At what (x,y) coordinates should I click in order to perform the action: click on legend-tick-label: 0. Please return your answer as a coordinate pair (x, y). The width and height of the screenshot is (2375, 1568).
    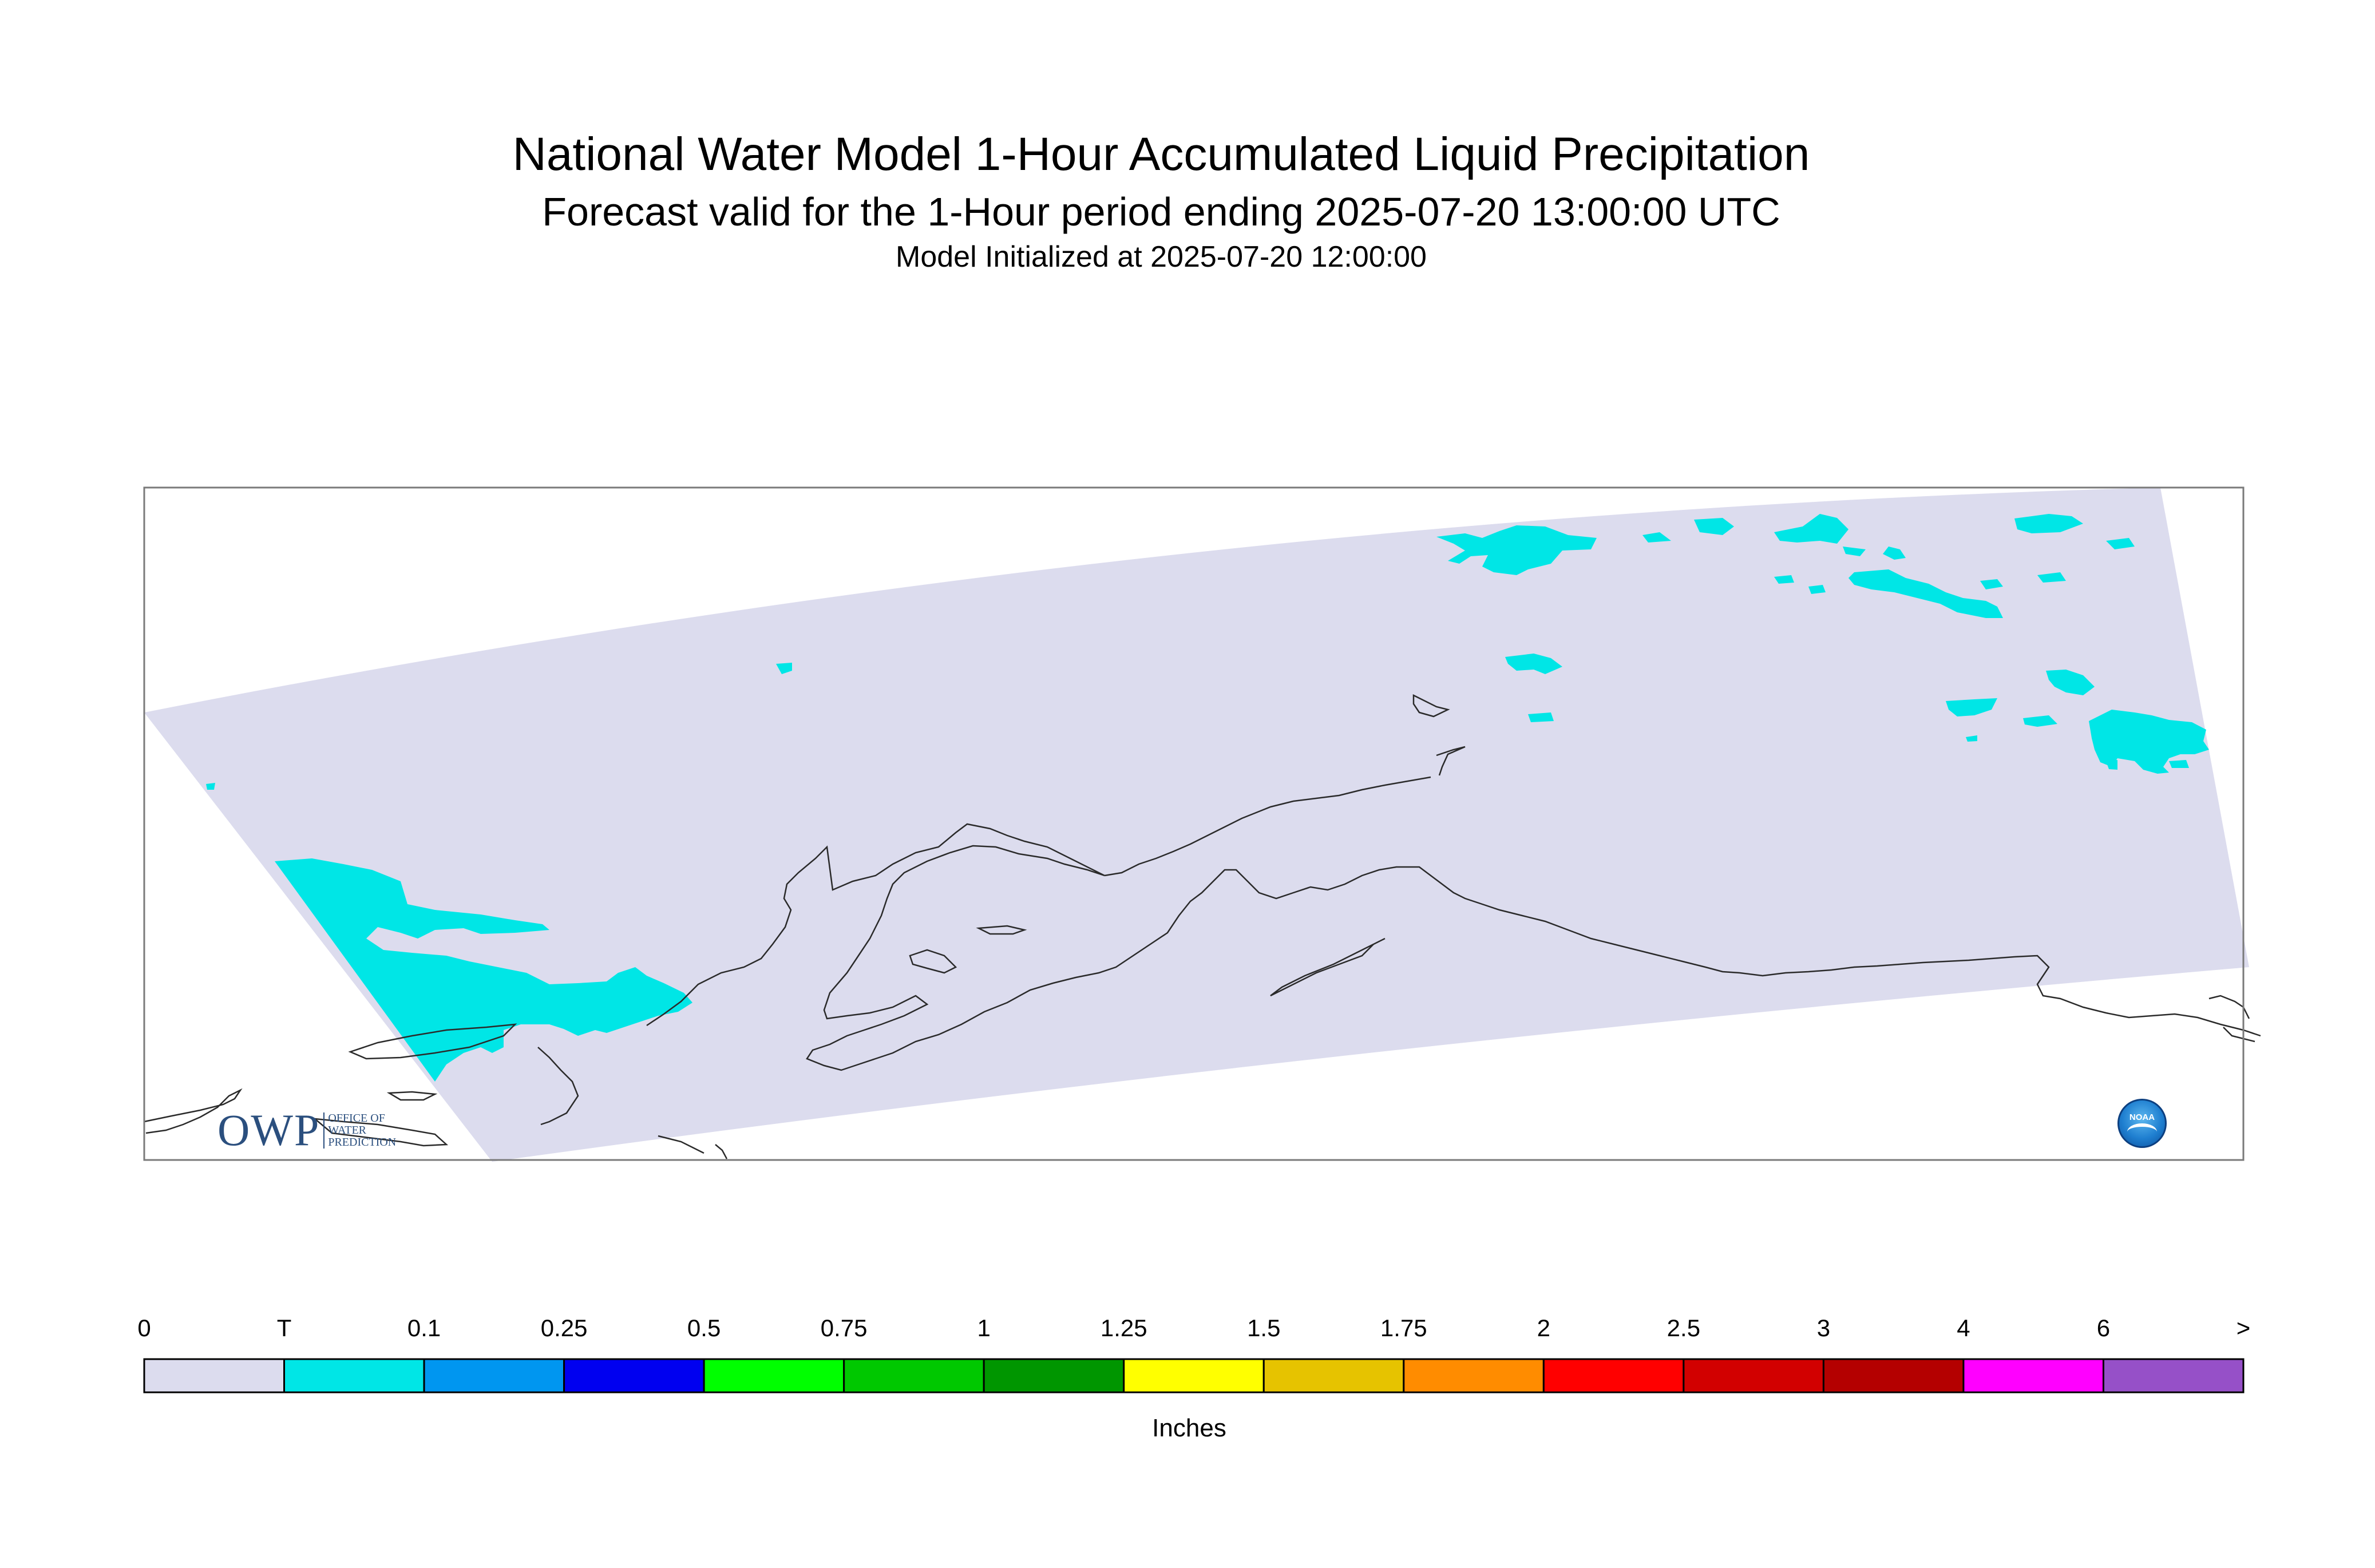
    Looking at the image, I should click on (144, 1327).